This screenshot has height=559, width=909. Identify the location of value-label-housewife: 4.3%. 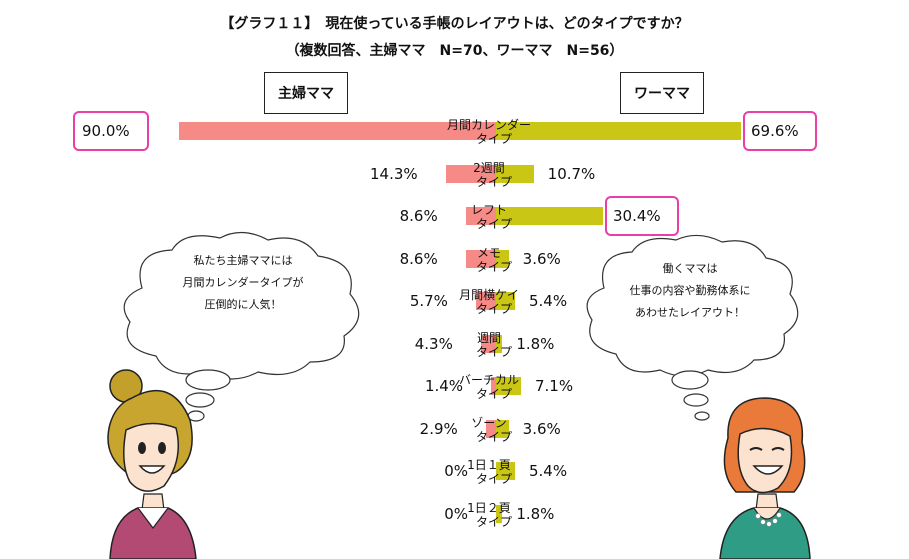
(433, 343).